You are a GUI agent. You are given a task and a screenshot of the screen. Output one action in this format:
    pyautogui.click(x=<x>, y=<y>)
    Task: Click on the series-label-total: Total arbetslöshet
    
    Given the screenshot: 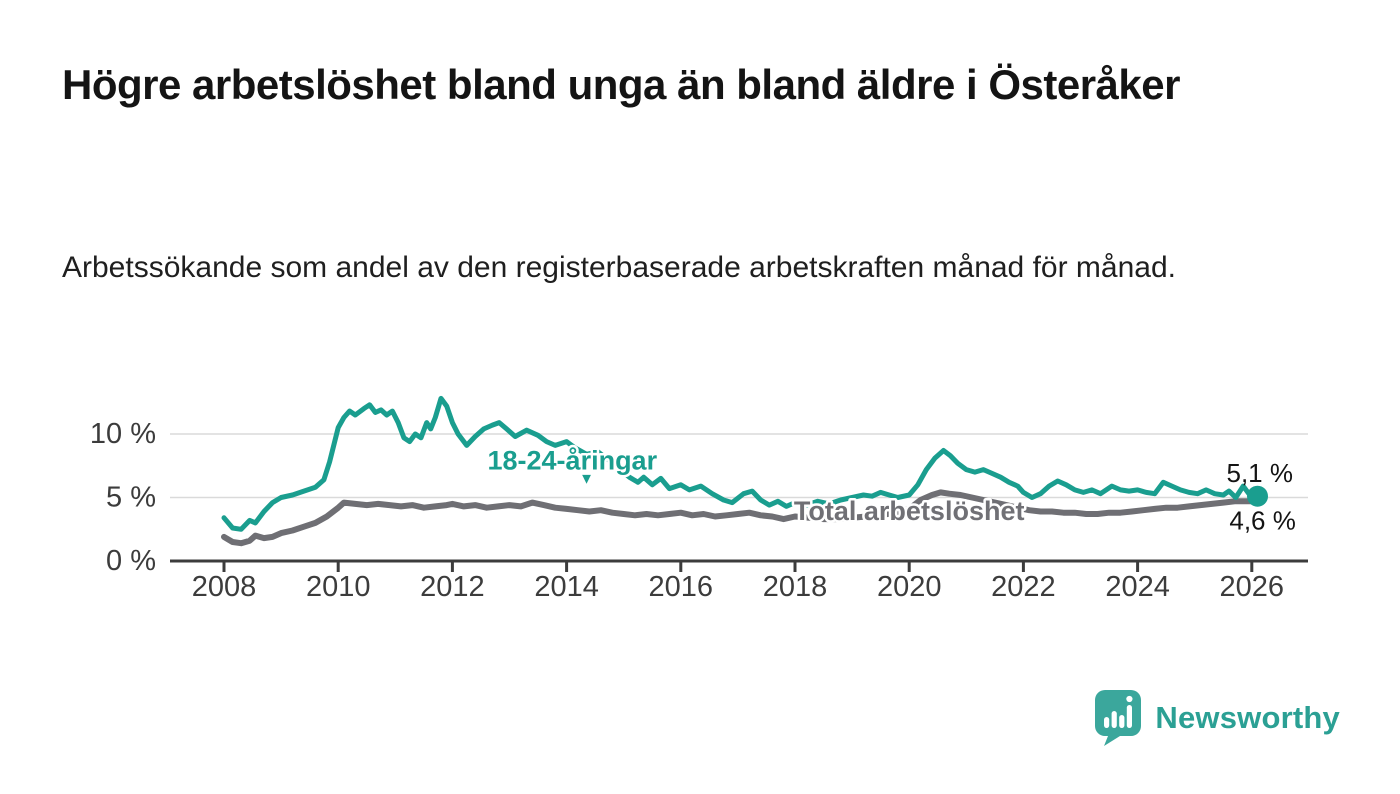 What is the action you would take?
    pyautogui.click(x=909, y=511)
    